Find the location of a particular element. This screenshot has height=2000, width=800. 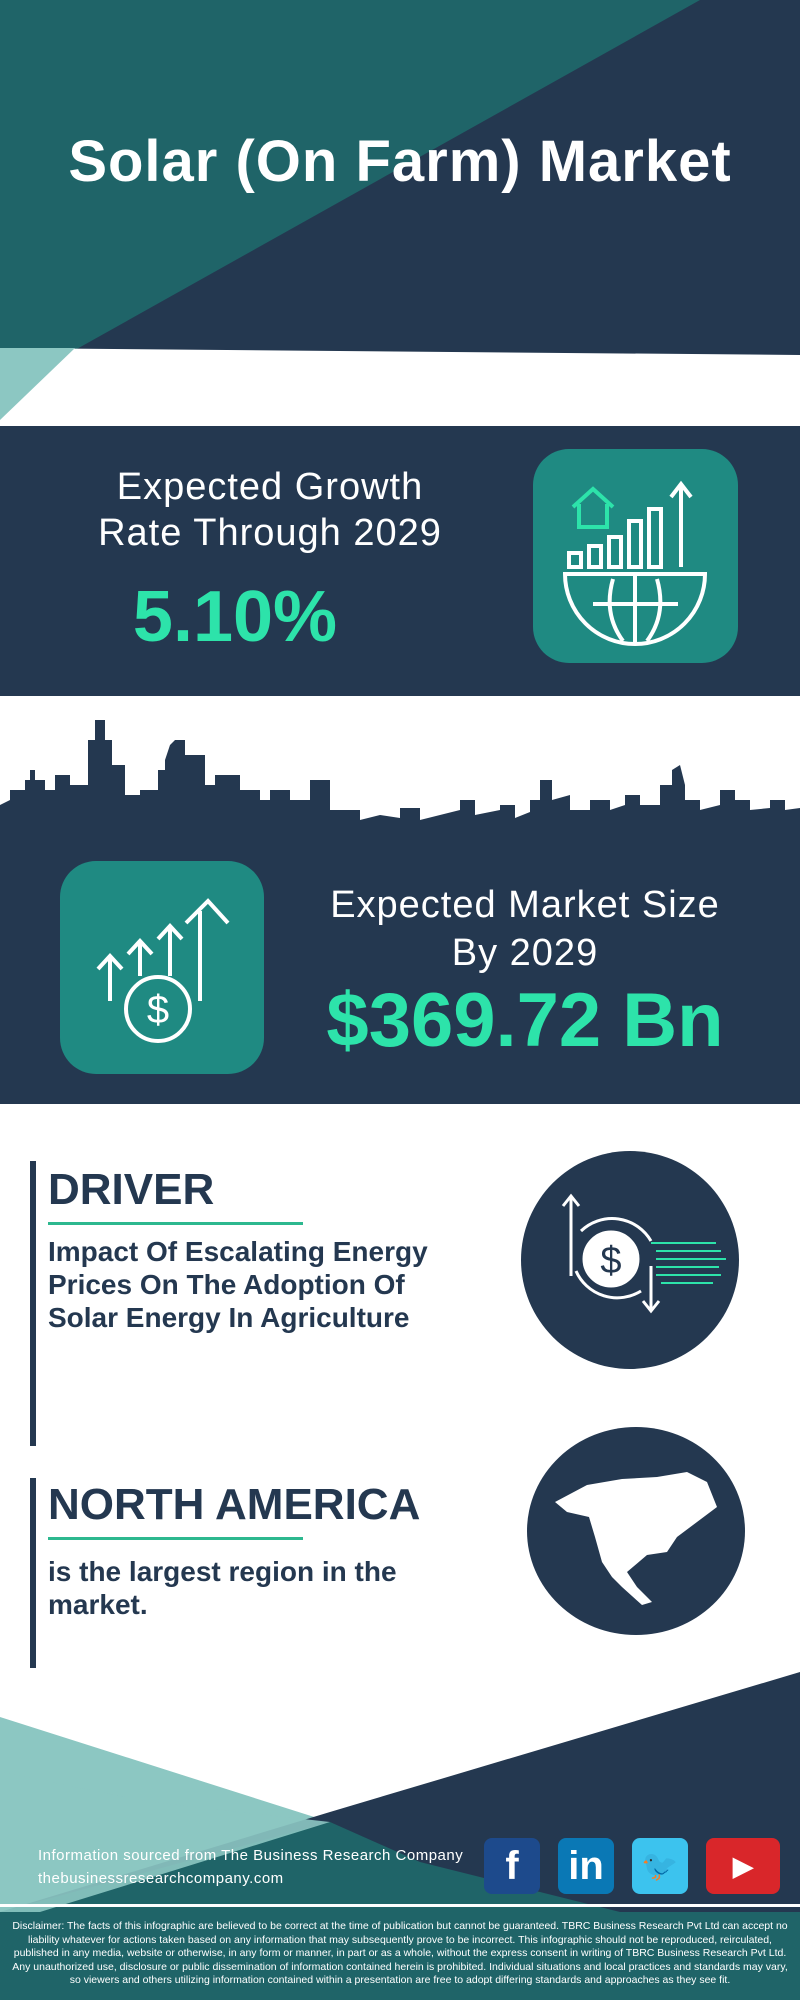

region-line: is the largest region in the is located at coordinates (222, 1571).